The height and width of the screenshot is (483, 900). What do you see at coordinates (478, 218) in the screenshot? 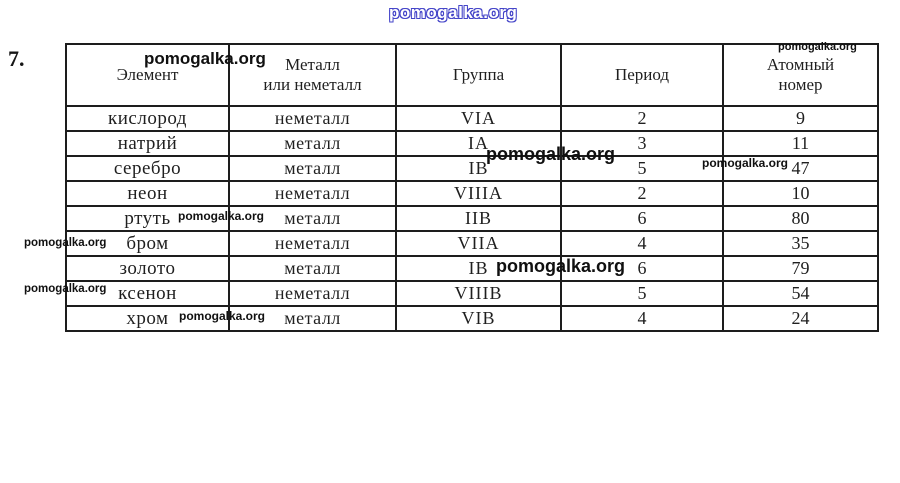
I see `cell-group: IIB` at bounding box center [478, 218].